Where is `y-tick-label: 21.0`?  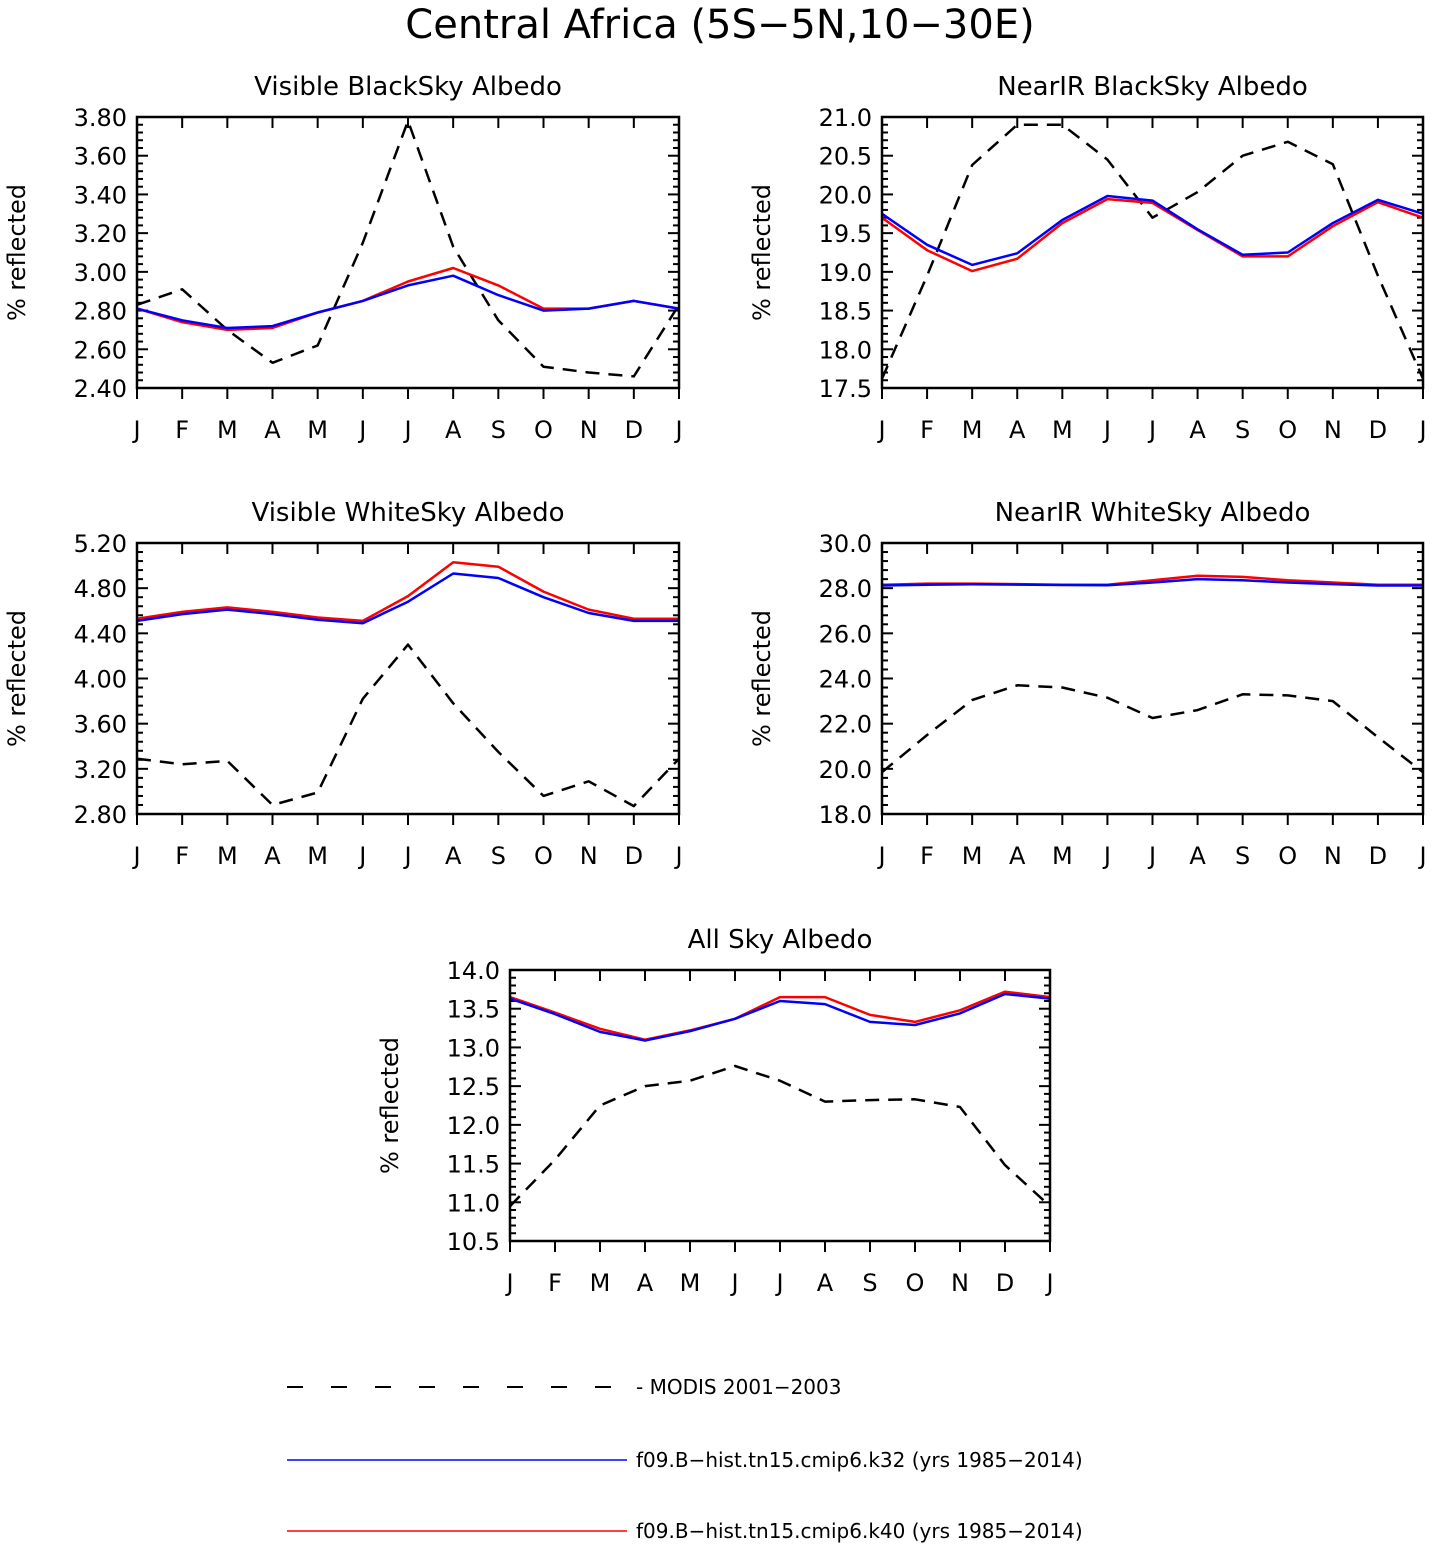 y-tick-label: 21.0 is located at coordinates (845, 118).